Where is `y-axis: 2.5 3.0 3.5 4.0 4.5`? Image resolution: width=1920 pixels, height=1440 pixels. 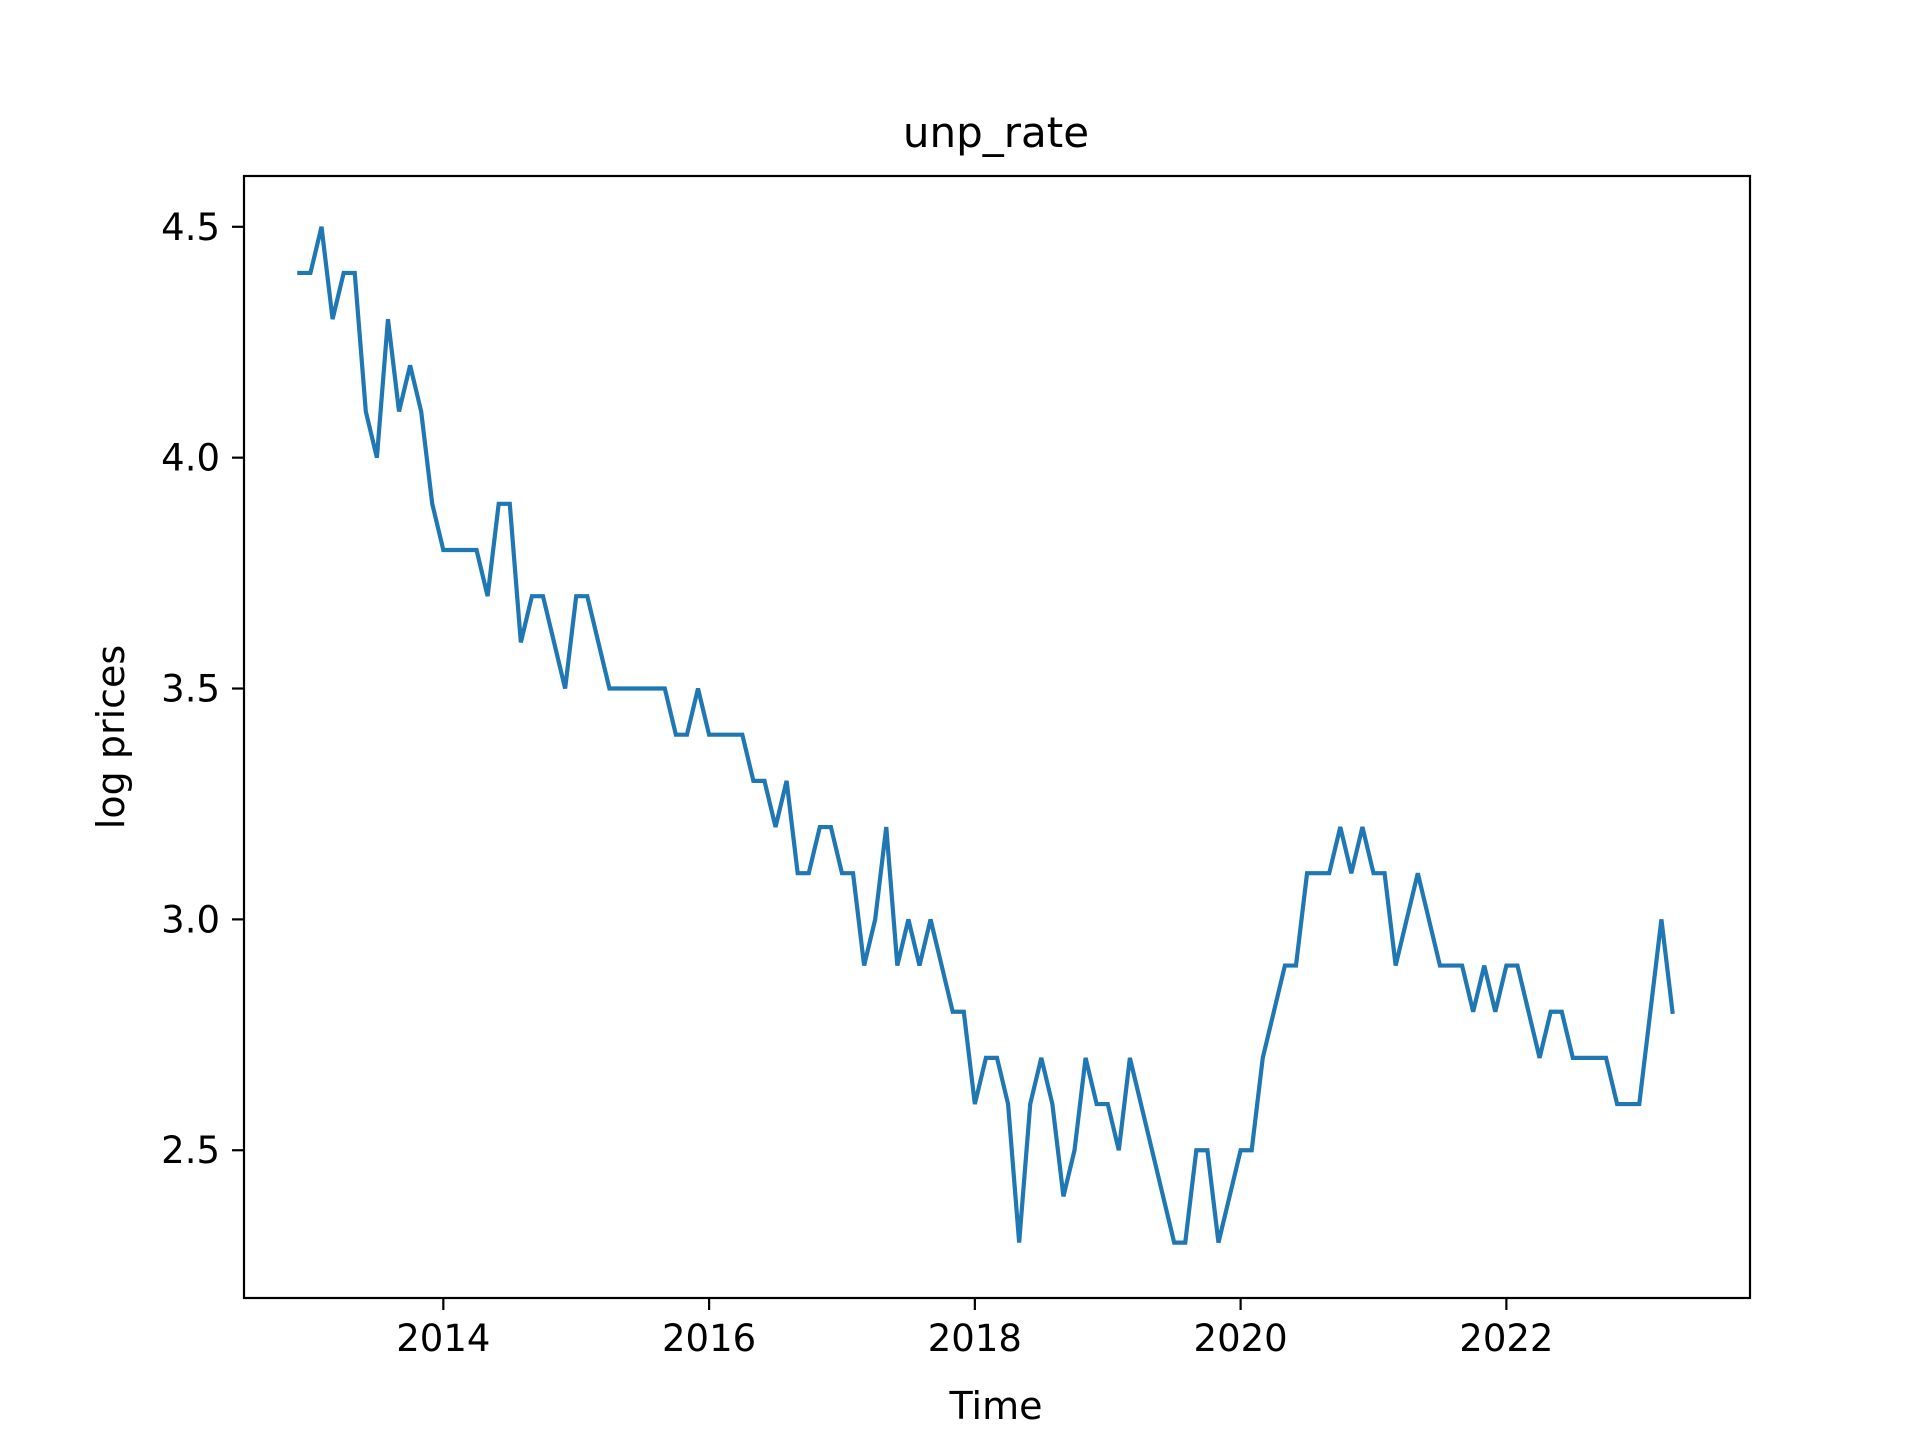
y-axis: 2.5 3.0 3.5 4.0 4.5 is located at coordinates (202, 689).